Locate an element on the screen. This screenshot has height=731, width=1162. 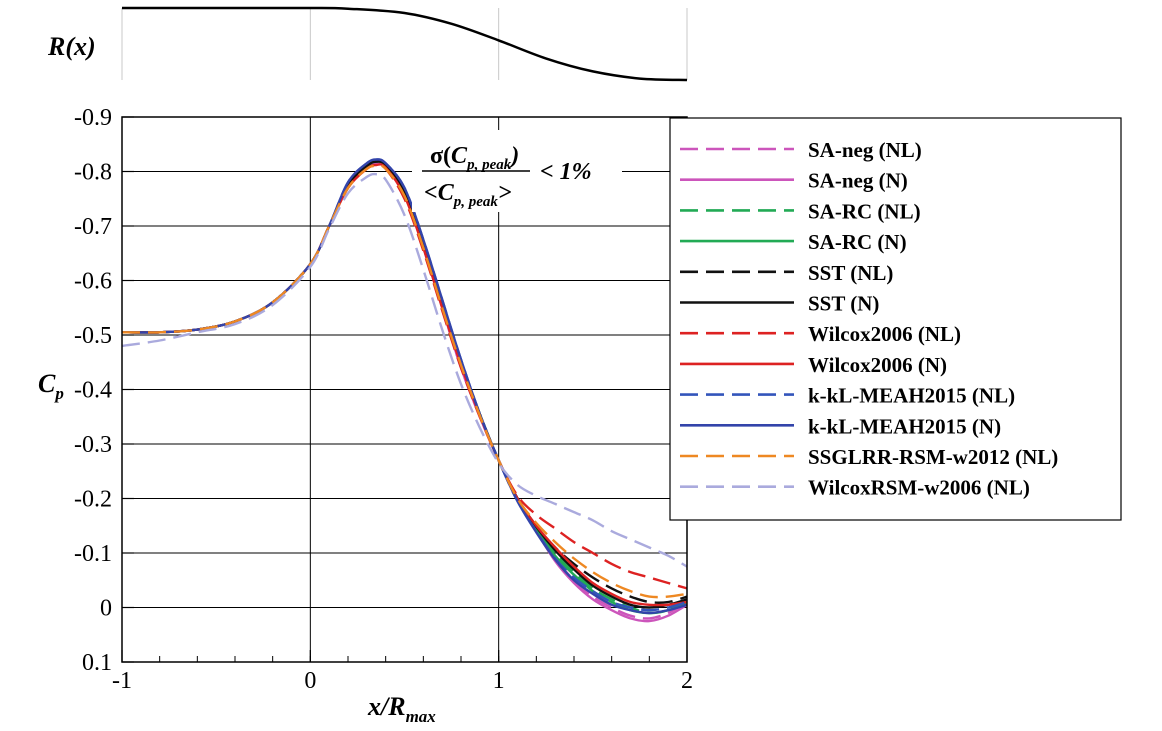
denominator-prefix: < is located at coordinates (431, 193).